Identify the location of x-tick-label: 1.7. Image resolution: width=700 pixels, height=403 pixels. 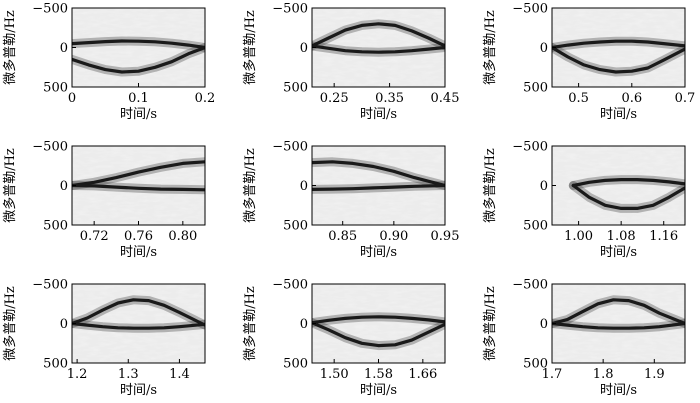
(552, 374).